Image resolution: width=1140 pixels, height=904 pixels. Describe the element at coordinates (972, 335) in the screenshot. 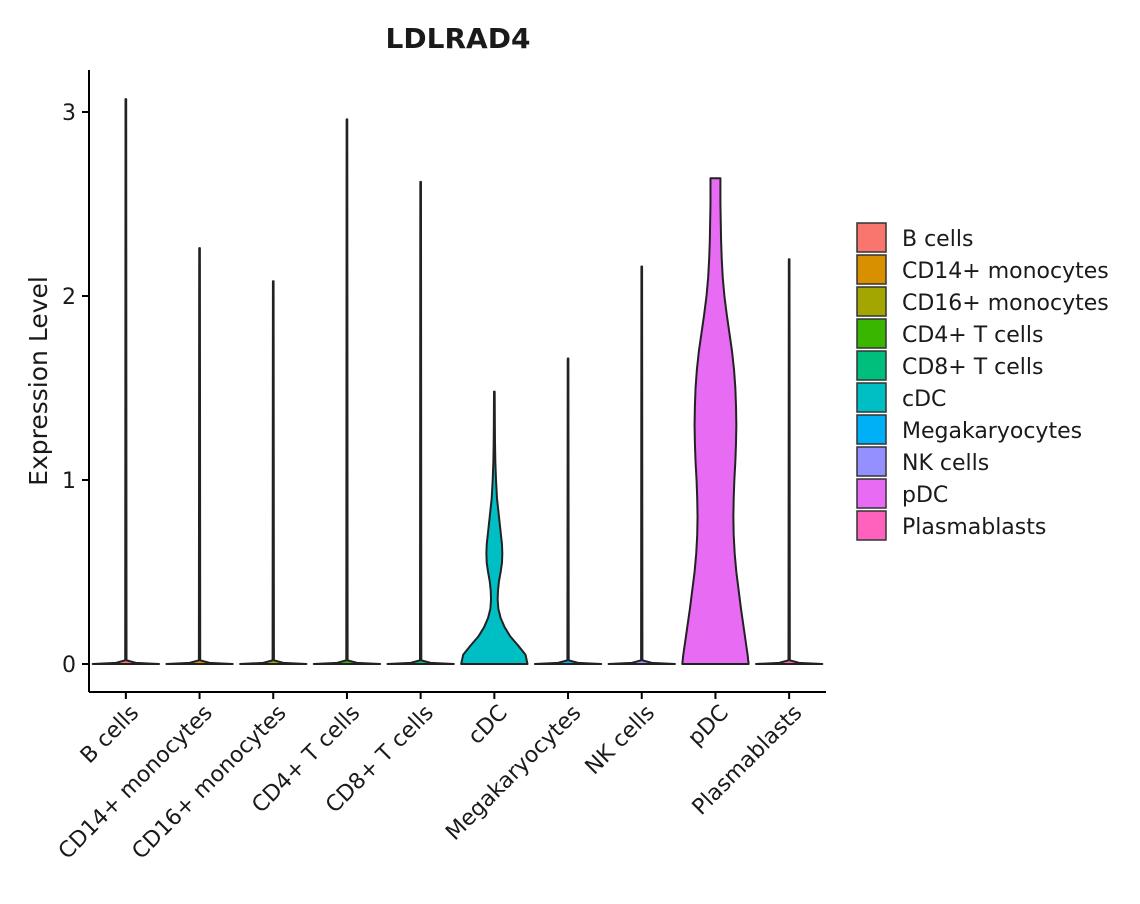

I see `legend-label: CD4+ T cells` at that location.